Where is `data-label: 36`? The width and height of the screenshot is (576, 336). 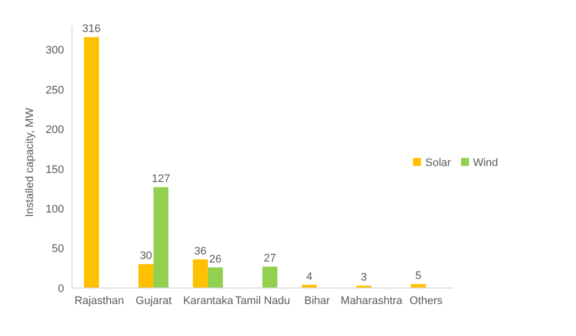 data-label: 36 is located at coordinates (200, 251).